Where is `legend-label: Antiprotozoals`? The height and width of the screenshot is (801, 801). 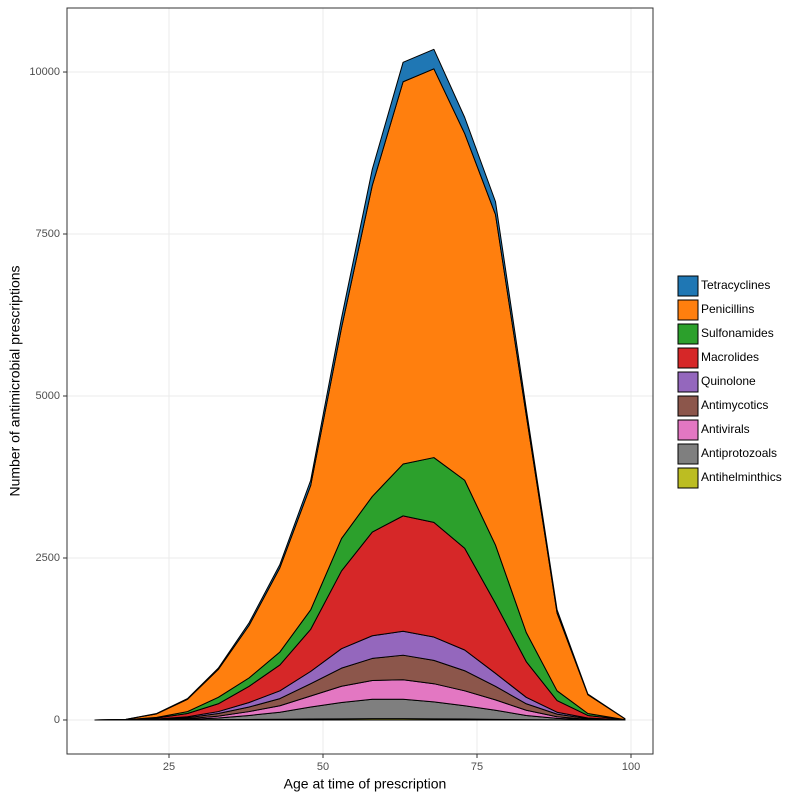 legend-label: Antiprotozoals is located at coordinates (739, 453).